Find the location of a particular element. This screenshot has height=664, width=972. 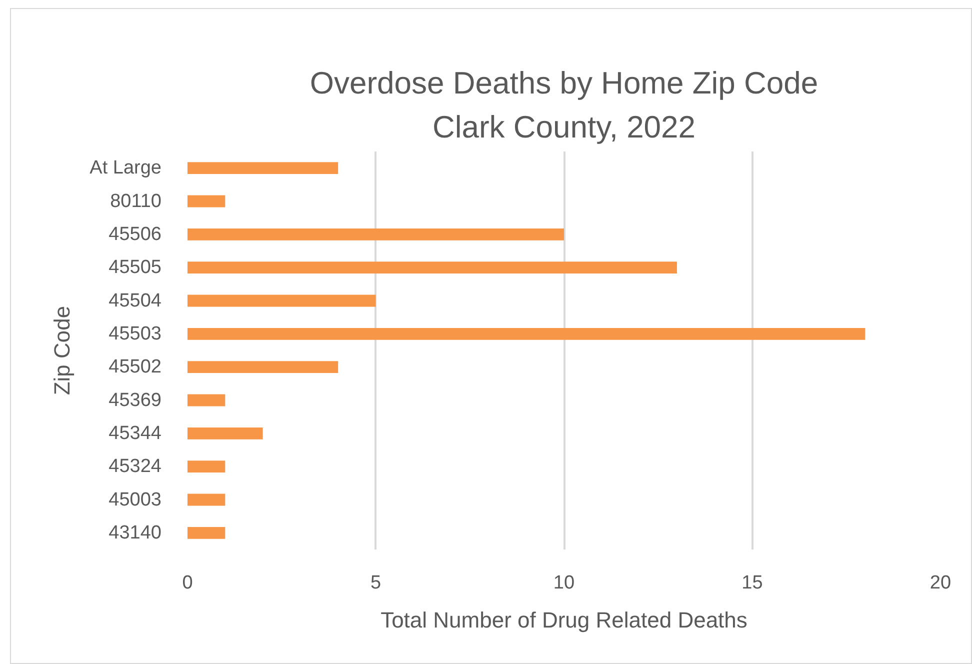

x-tick-label: 0 is located at coordinates (187, 583).